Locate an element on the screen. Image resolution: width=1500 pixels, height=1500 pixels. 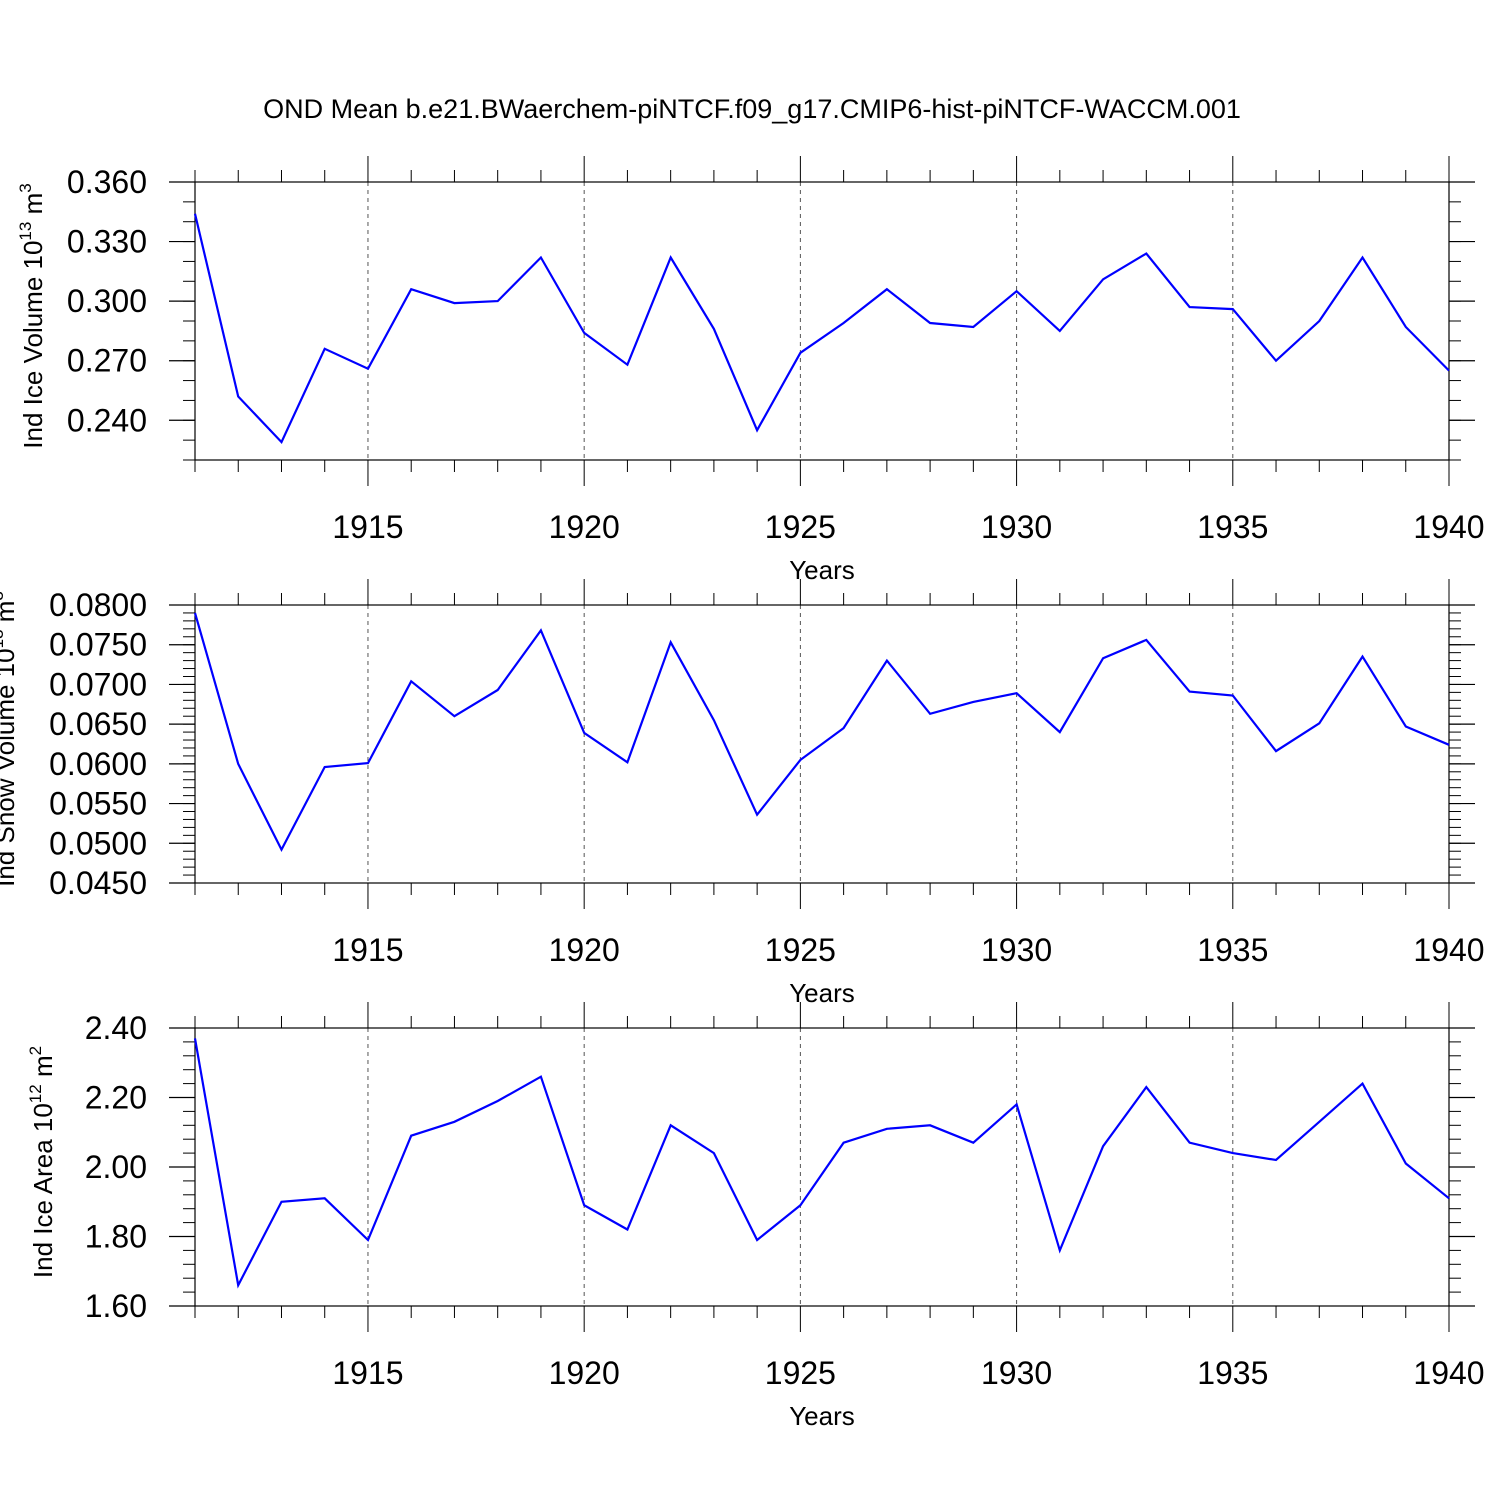
y-axis-label-exponent: 12 is located at coordinates (35, 1093).